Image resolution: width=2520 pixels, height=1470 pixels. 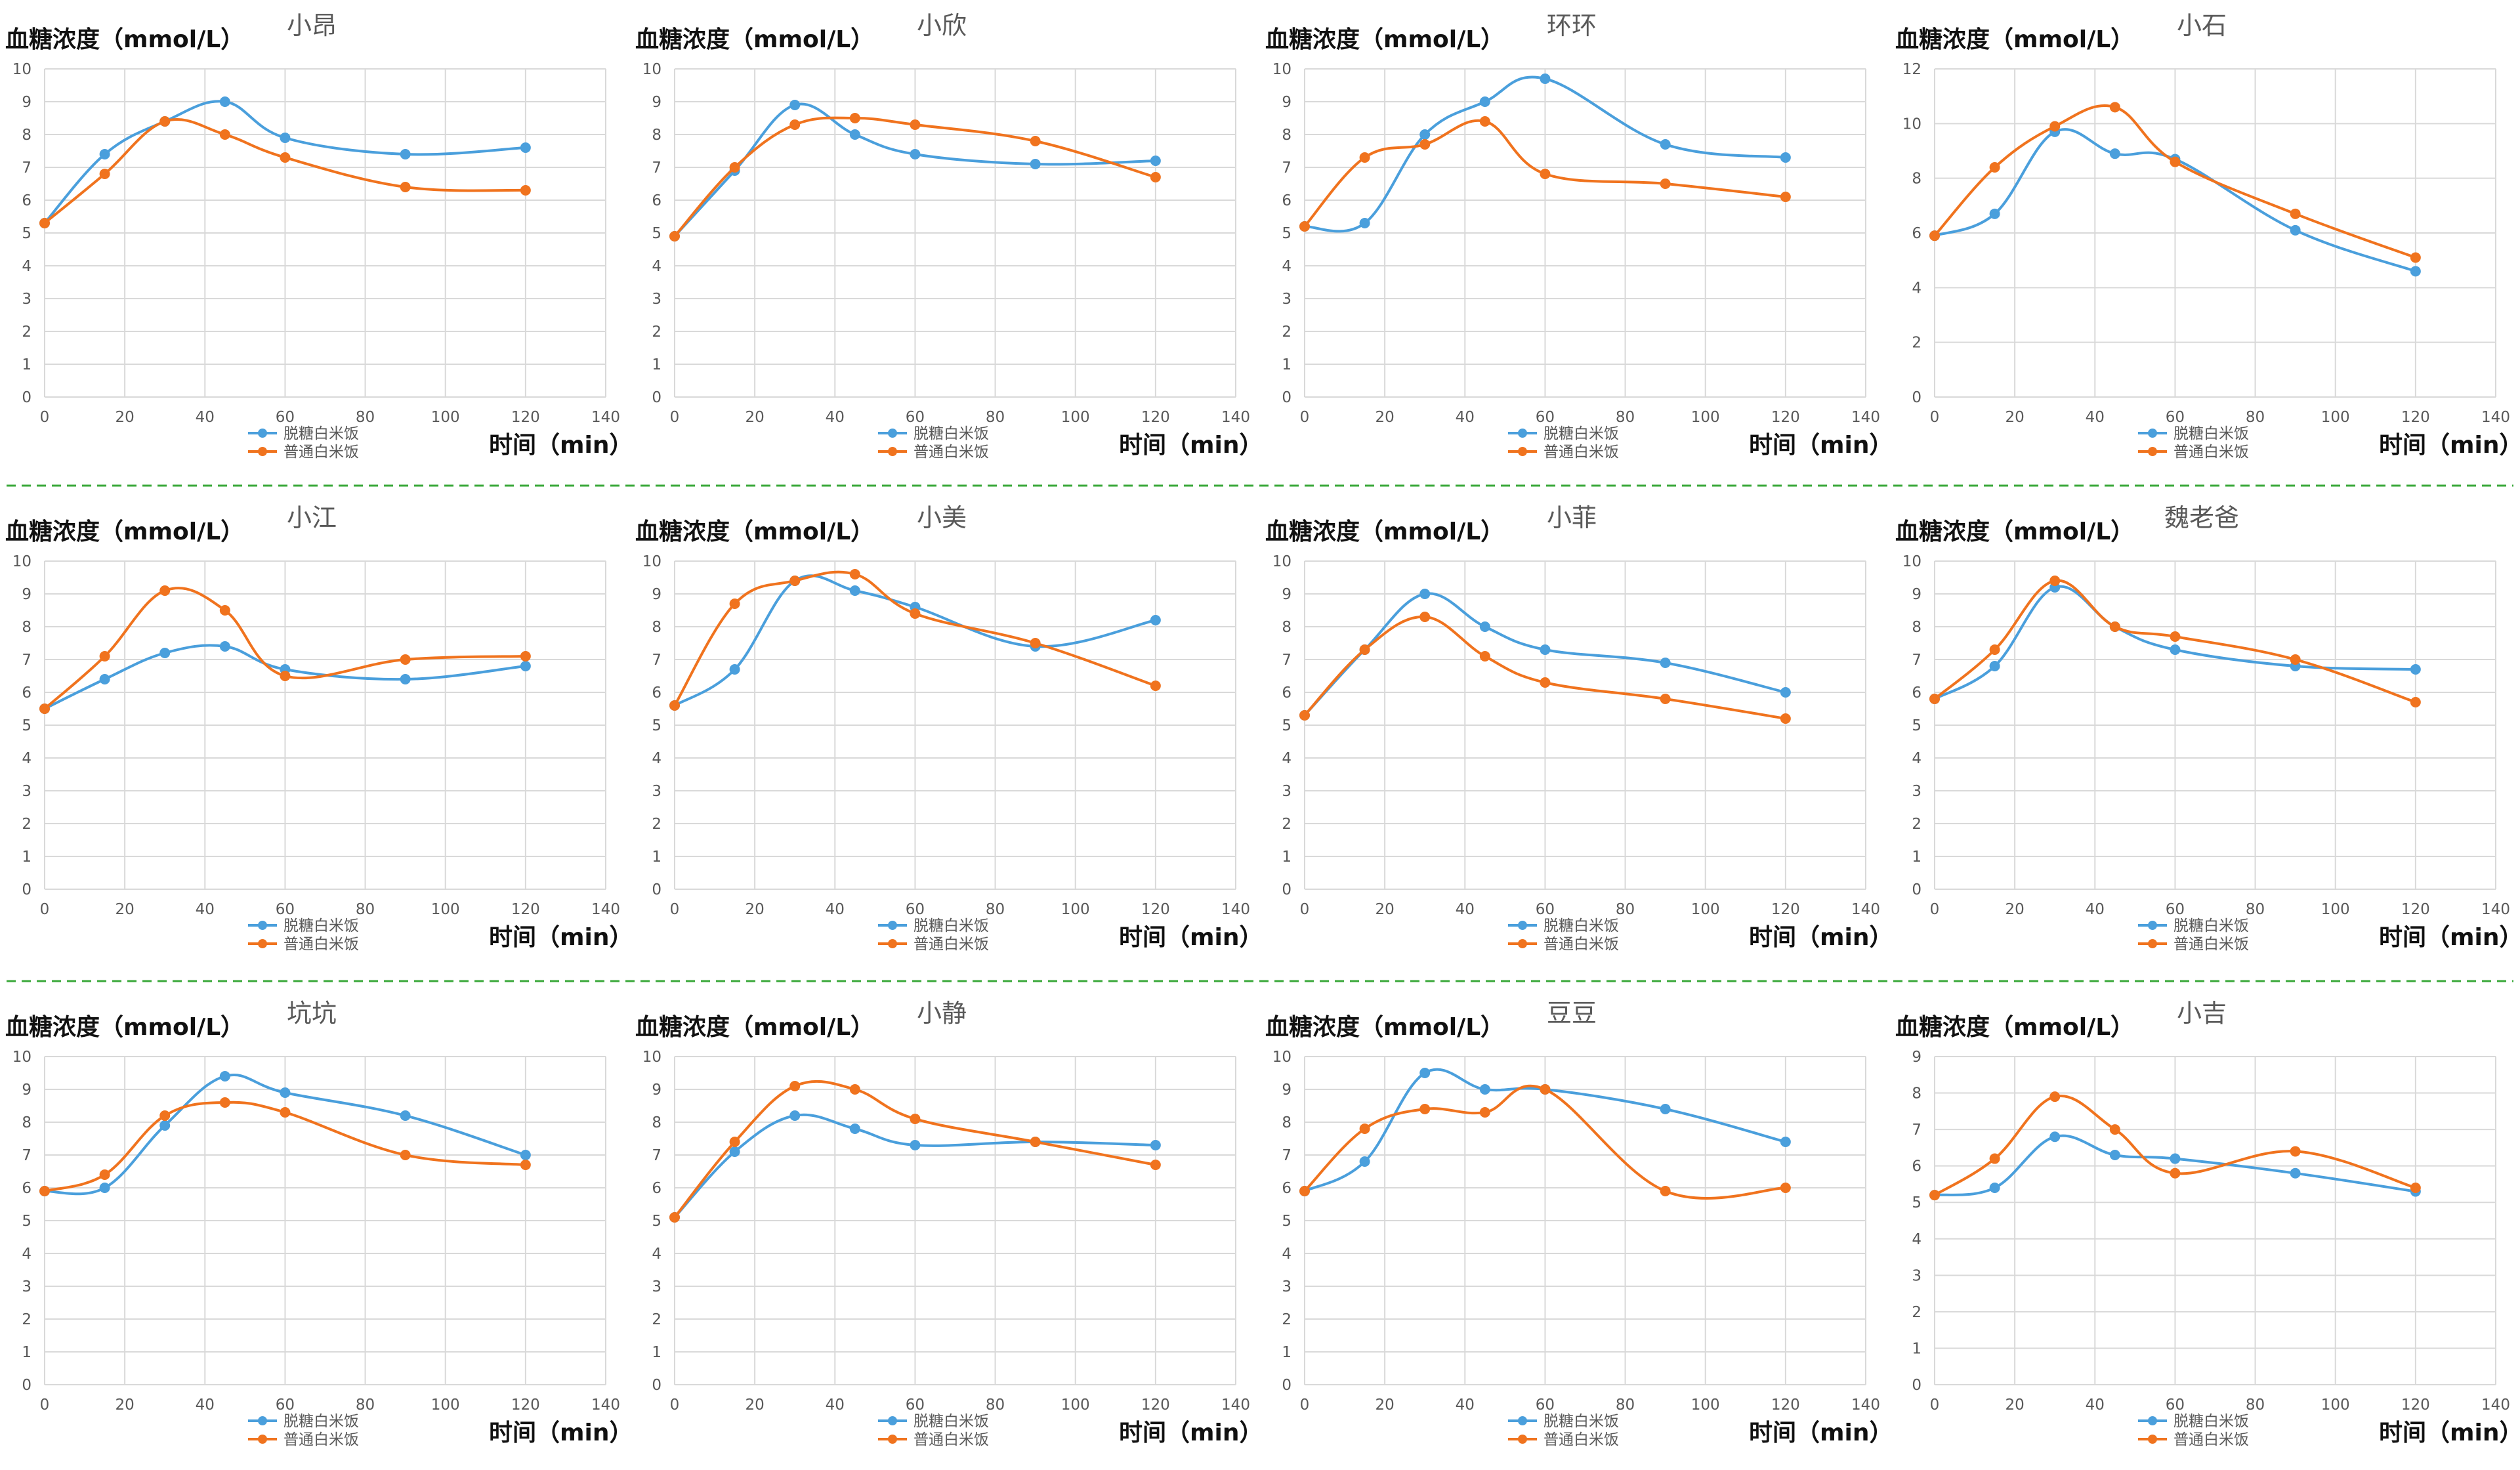 What do you see at coordinates (525, 417) in the screenshot?
I see `x-tick-label: 120` at bounding box center [525, 417].